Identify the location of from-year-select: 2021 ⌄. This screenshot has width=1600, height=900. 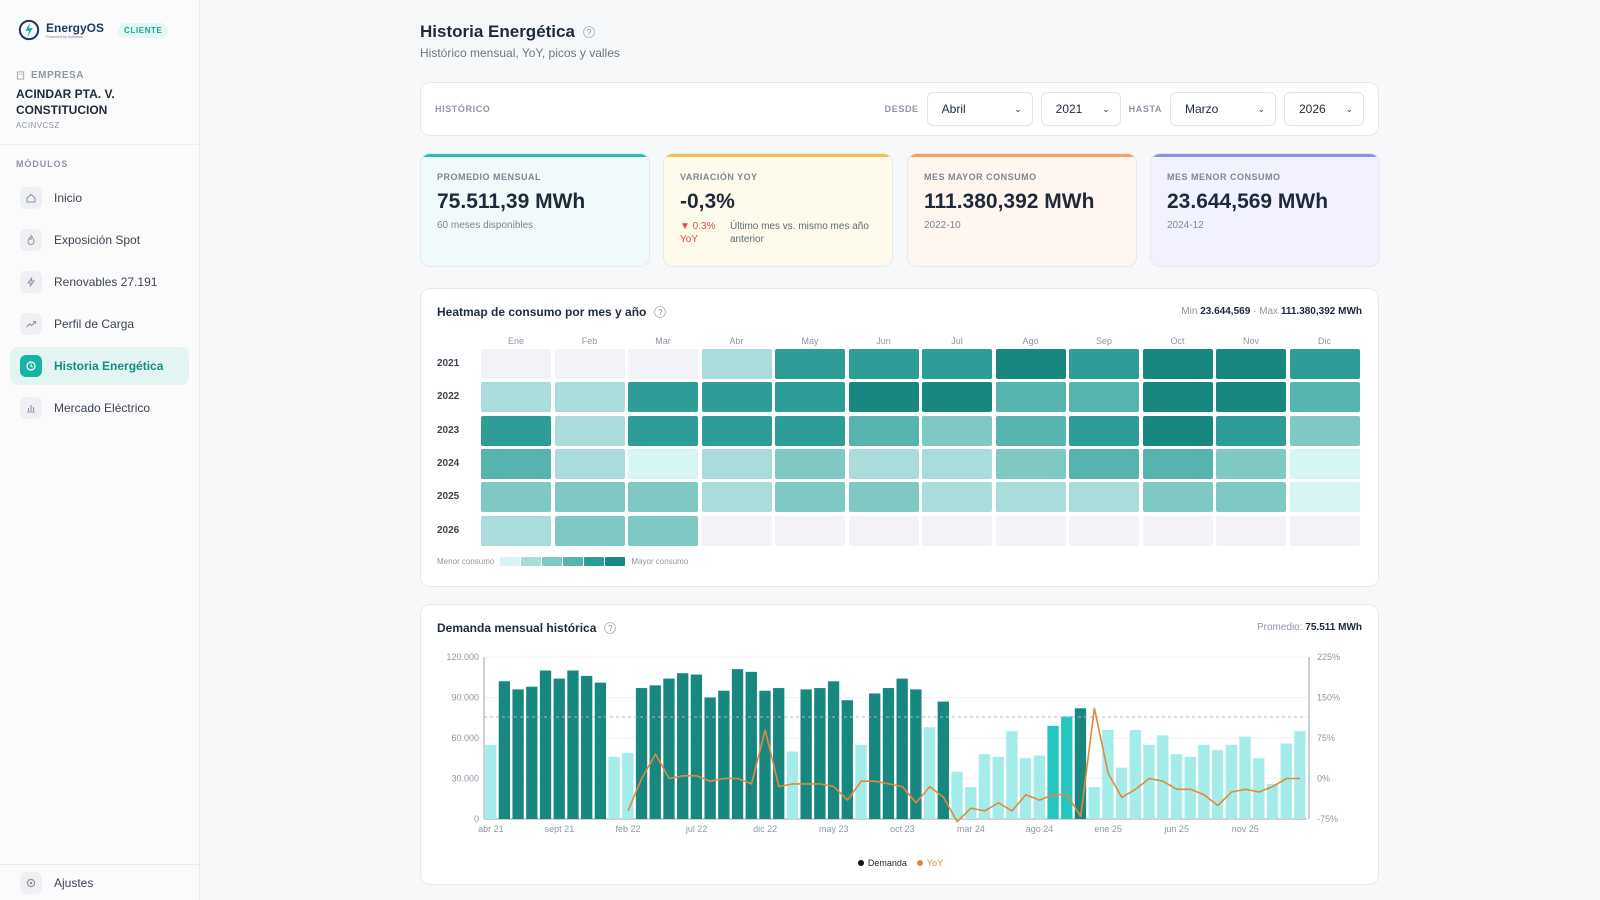
(1080, 109).